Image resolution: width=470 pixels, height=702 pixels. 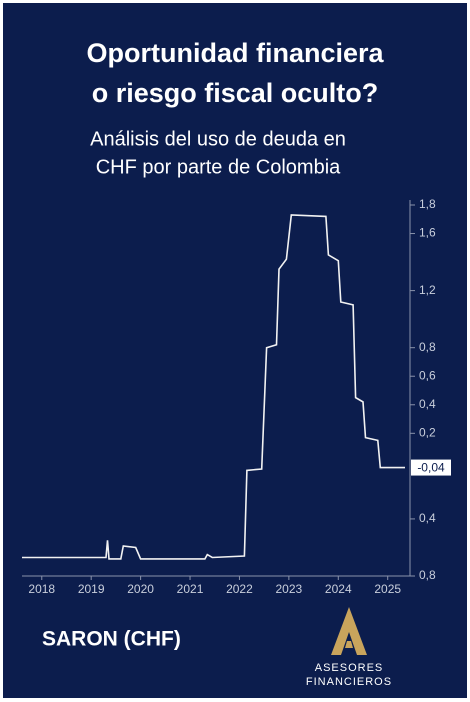 I want to click on footer-label: SARON (CHF), so click(x=111, y=639).